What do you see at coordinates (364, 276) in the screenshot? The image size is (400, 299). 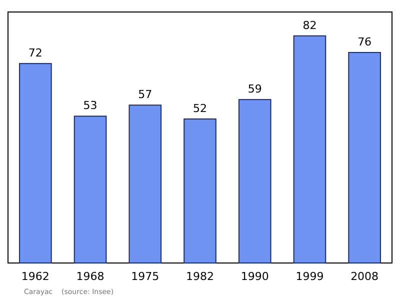 I see `x-tick-label: 2008` at bounding box center [364, 276].